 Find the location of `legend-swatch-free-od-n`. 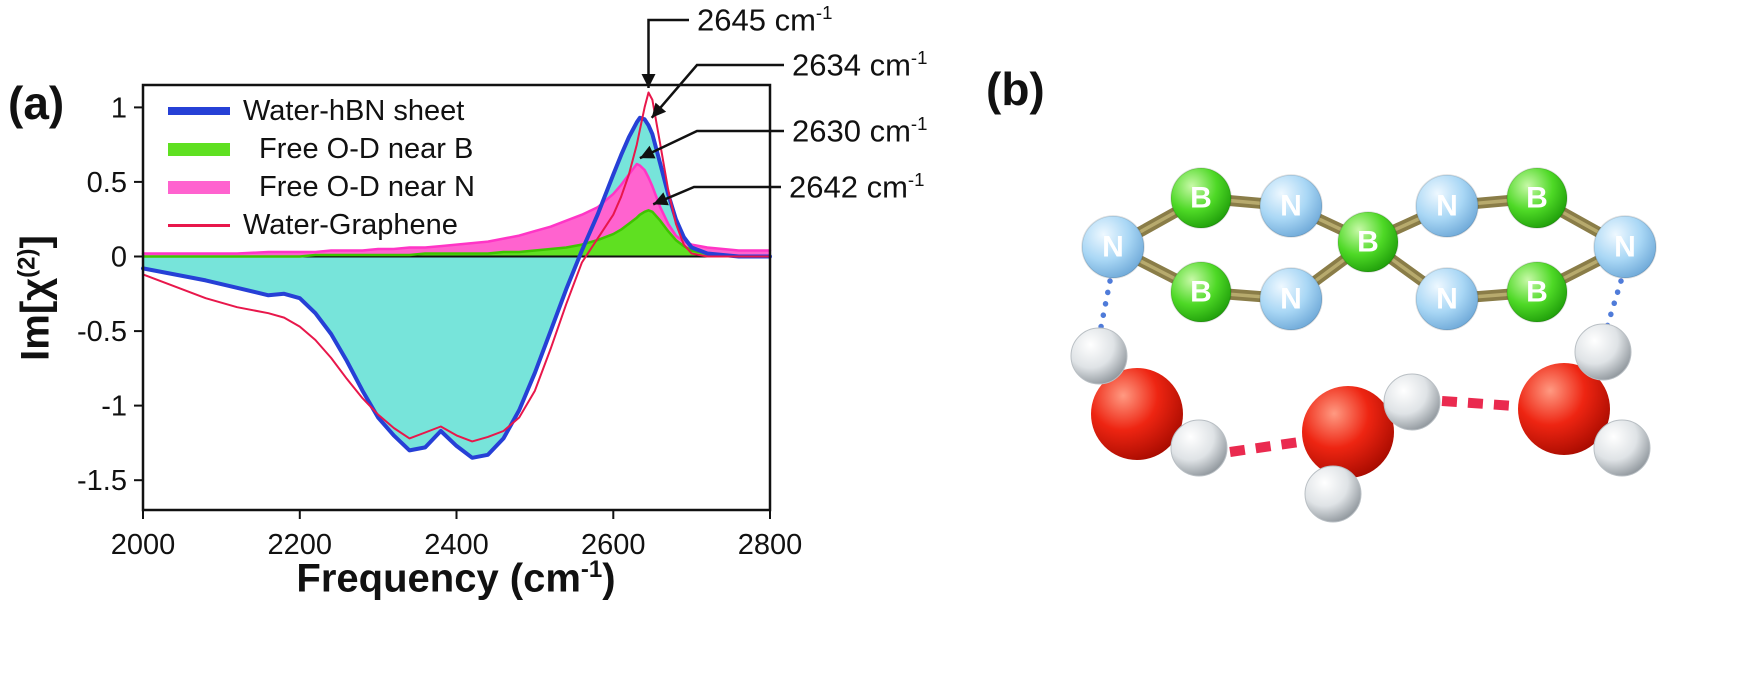

legend-swatch-free-od-n is located at coordinates (199, 187).